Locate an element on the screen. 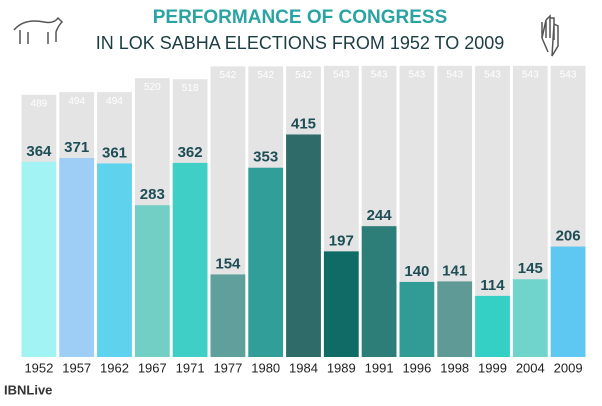 The image size is (602, 406). x-tick-label: 1999 is located at coordinates (492, 367).